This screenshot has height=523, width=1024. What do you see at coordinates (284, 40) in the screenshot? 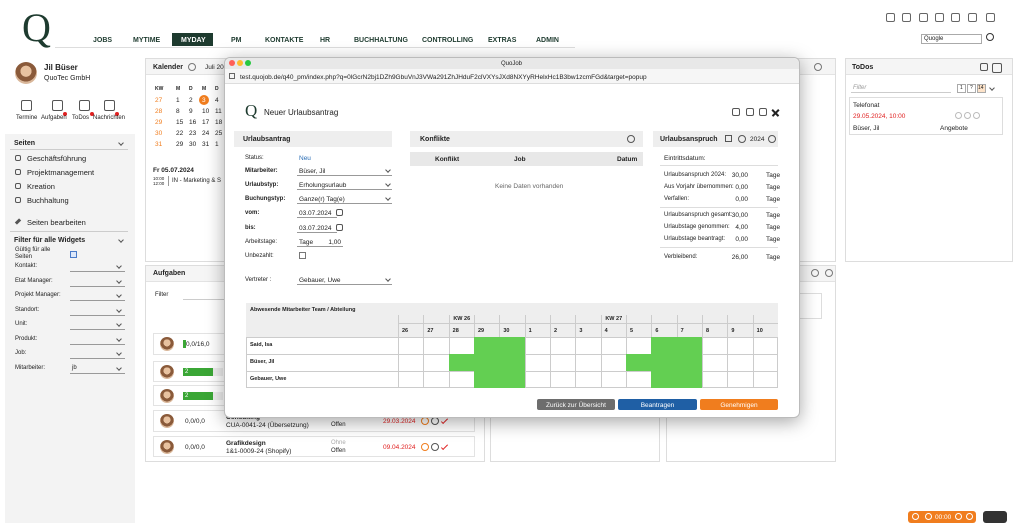
I see `nav-item: KONTAKTE` at bounding box center [284, 40].